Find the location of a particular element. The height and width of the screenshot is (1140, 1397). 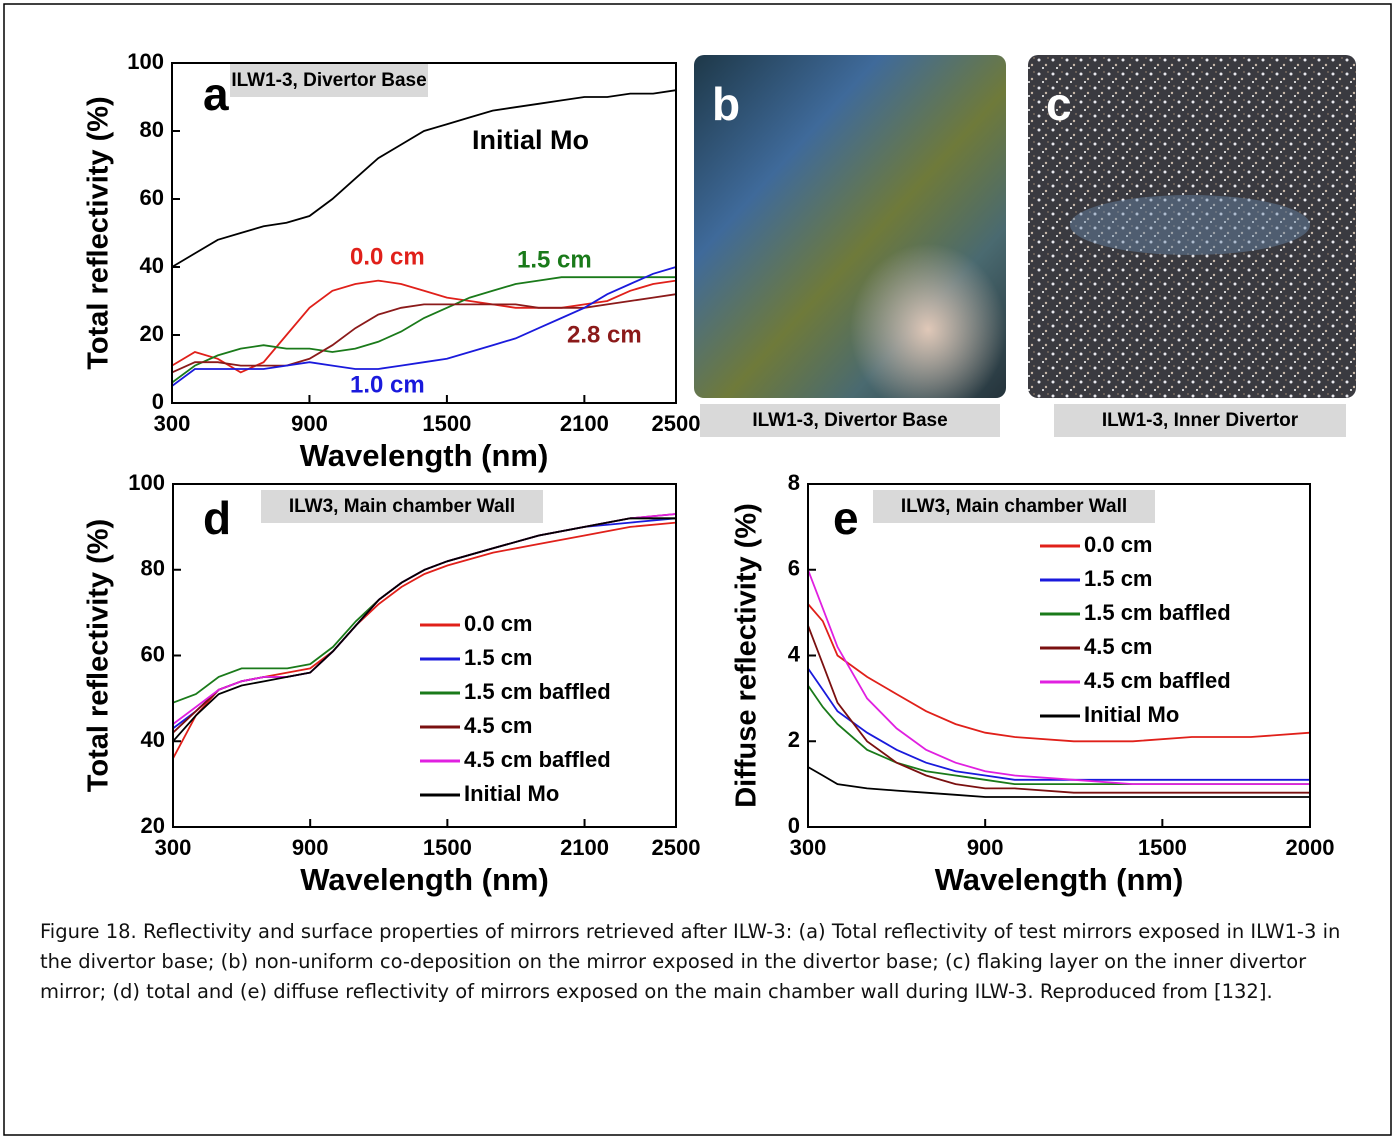

photo-b: b ILW1-3, Divertor Base is located at coordinates (850, 246).